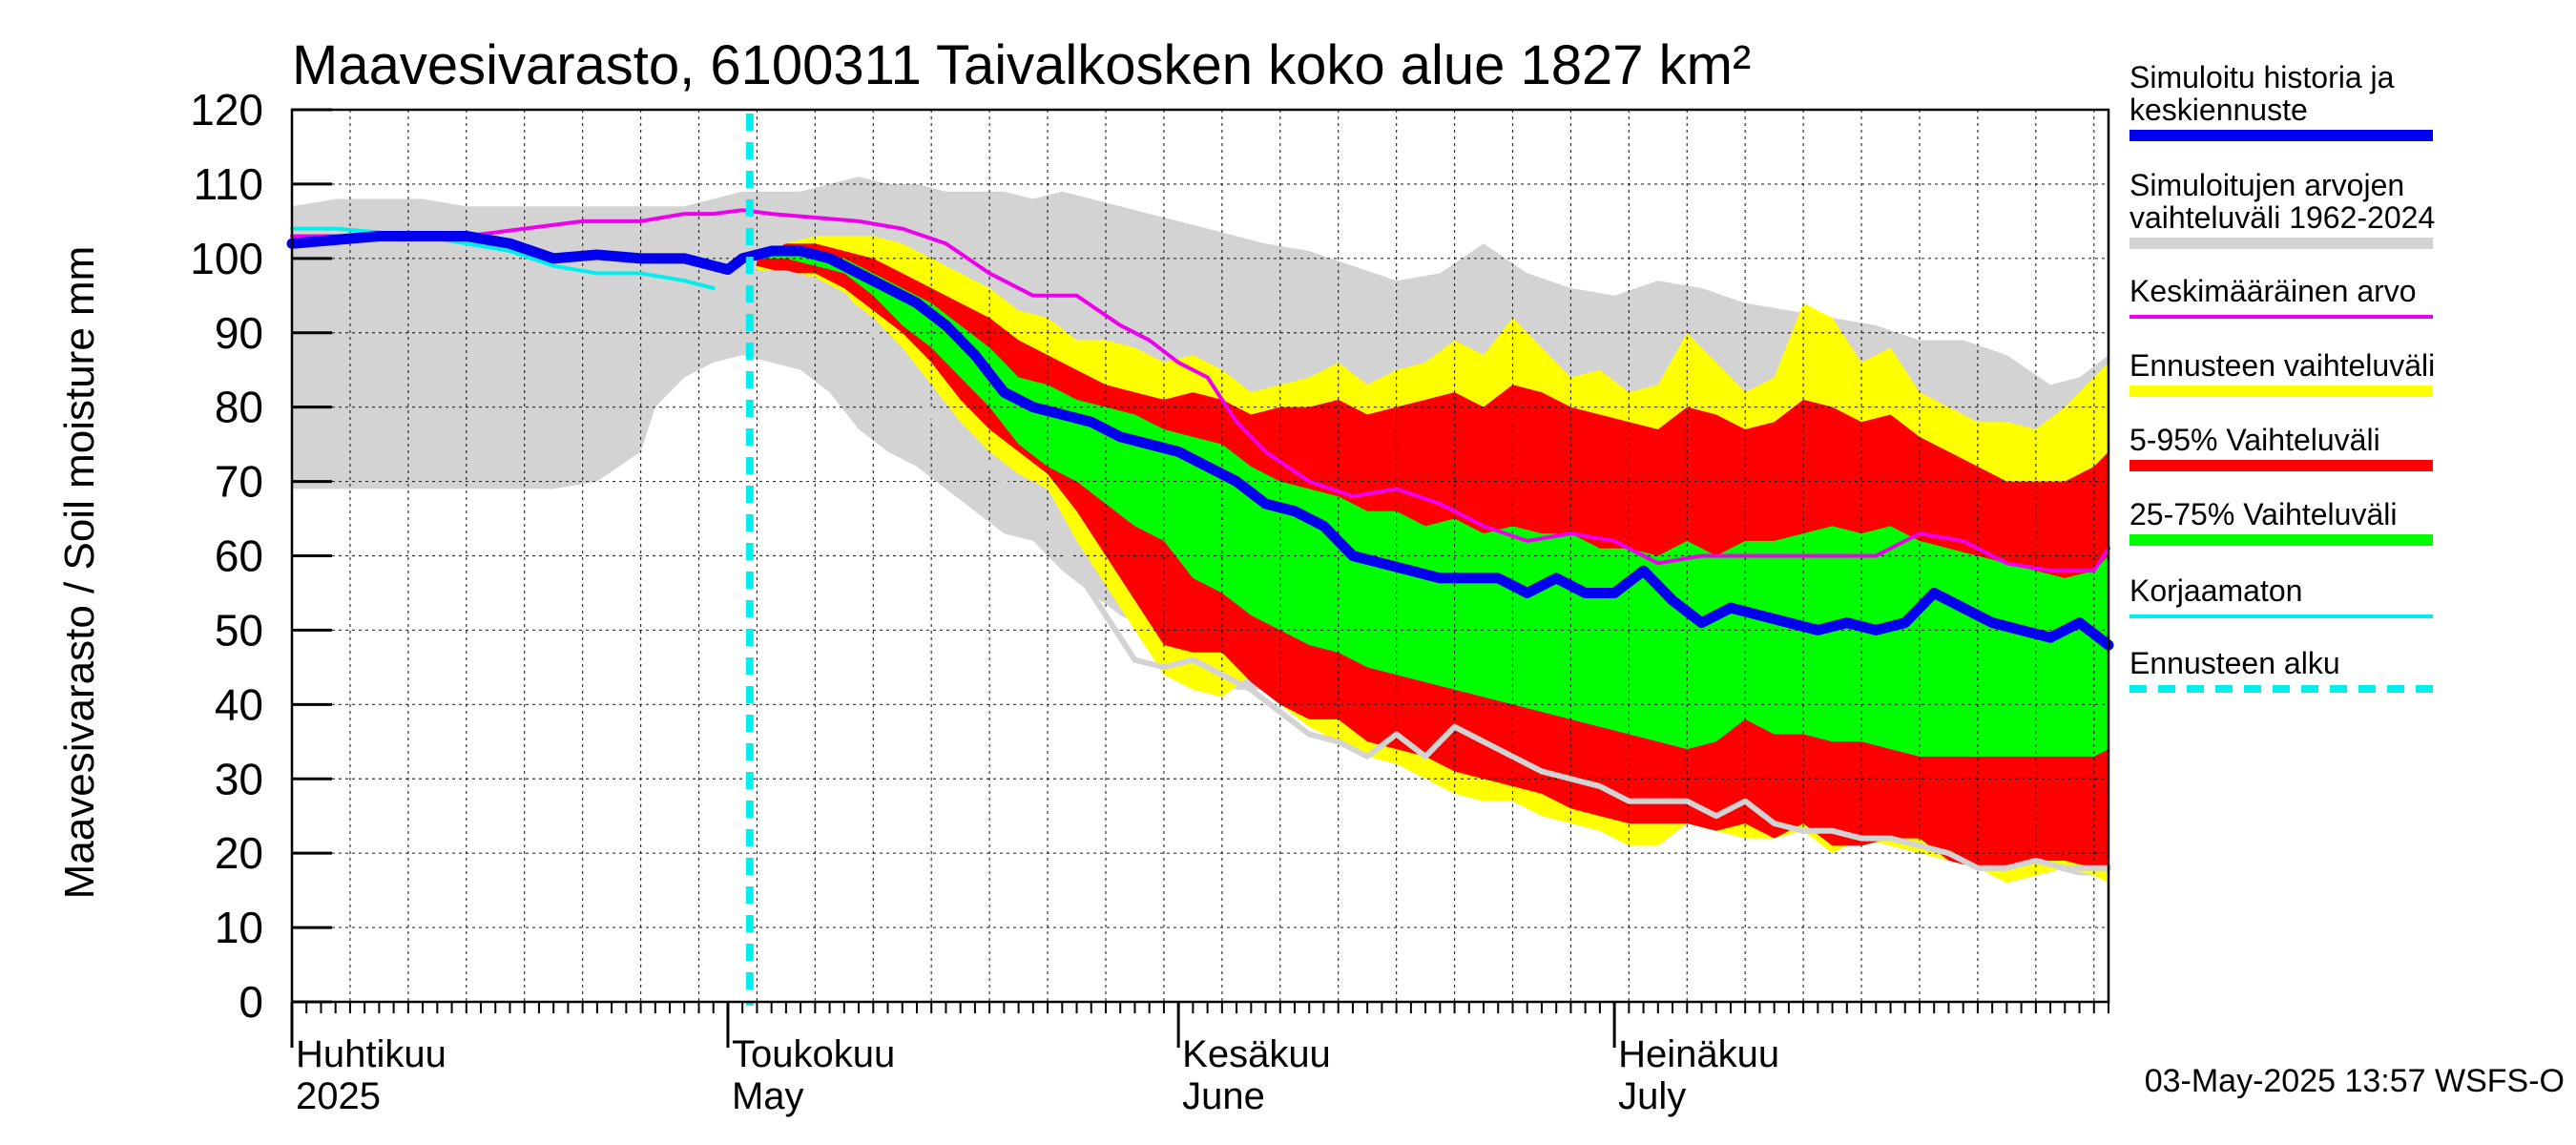 This screenshot has width=2576, height=1145. Describe the element at coordinates (1698, 1054) in the screenshot. I see `month-label-fi: Heinäkuu` at that location.